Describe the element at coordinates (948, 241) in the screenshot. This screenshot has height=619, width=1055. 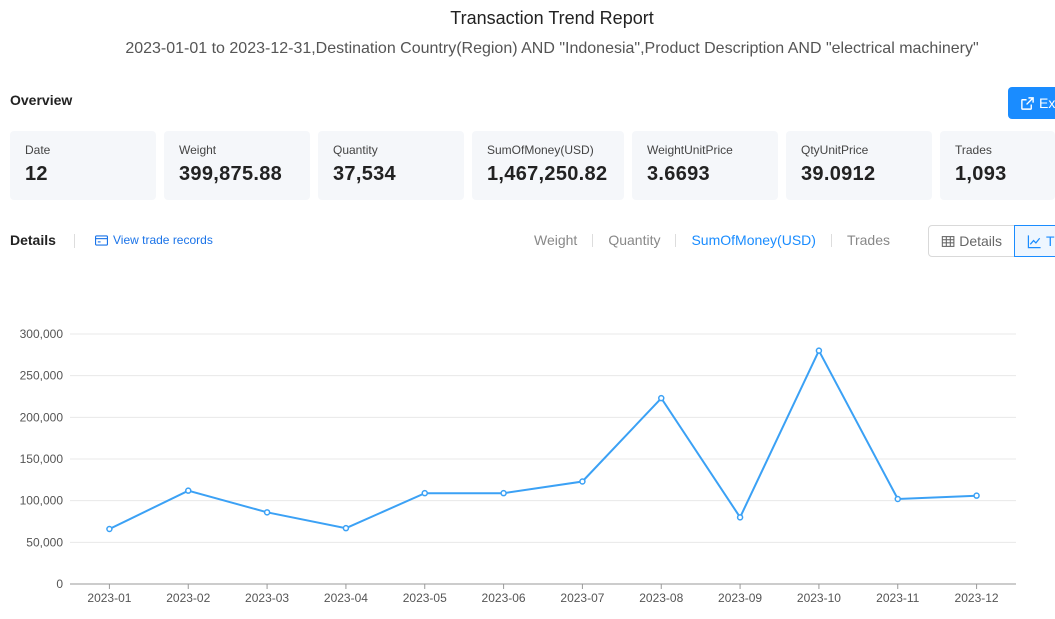
I see `table-icon` at that location.